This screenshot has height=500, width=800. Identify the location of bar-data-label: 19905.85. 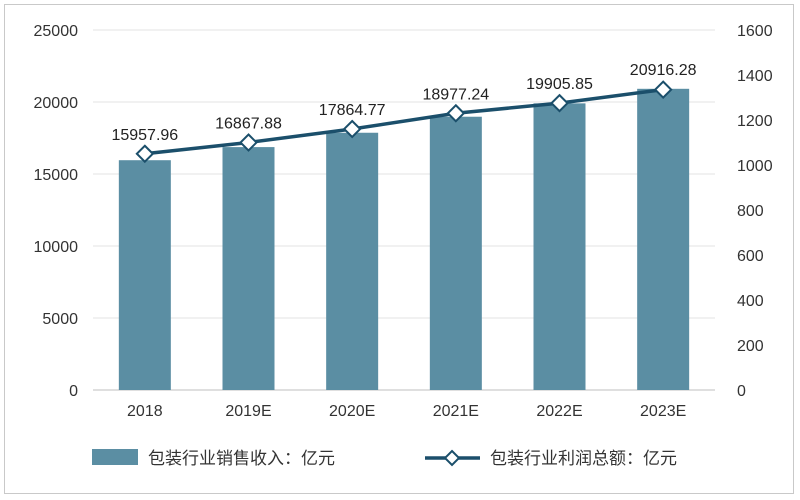
(559, 84).